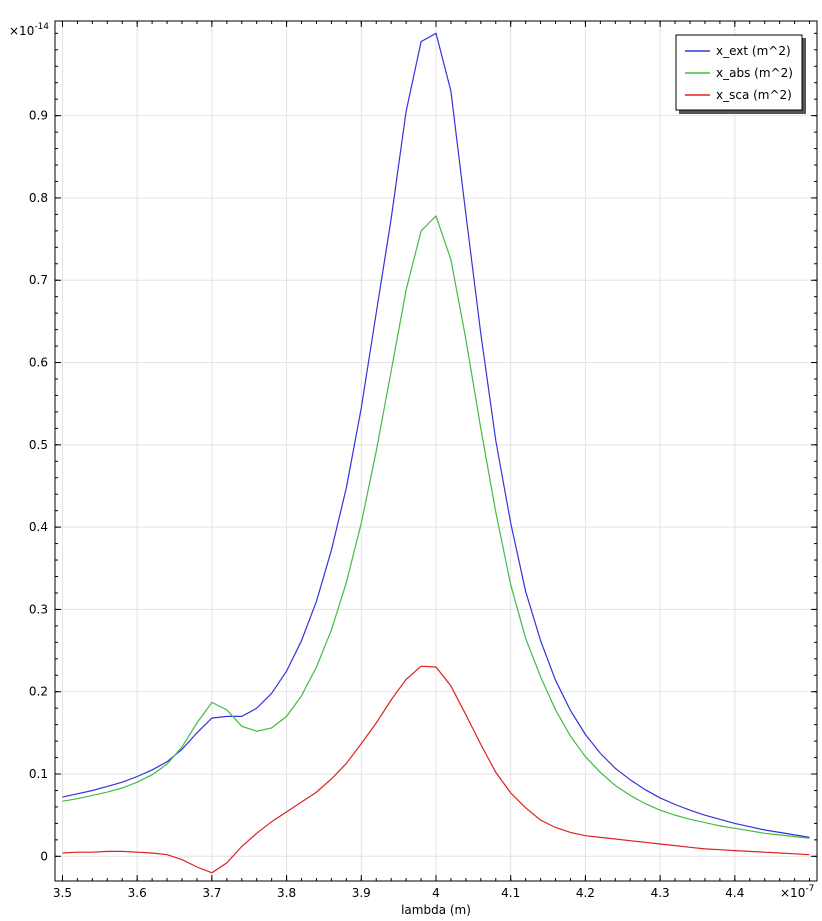 The height and width of the screenshot is (921, 822). What do you see at coordinates (38, 486) in the screenshot?
I see `y-tick-labels: 0 0.1 0.2 0.3 0.4 0.5 0.6 0.7 0.8 0.9` at bounding box center [38, 486].